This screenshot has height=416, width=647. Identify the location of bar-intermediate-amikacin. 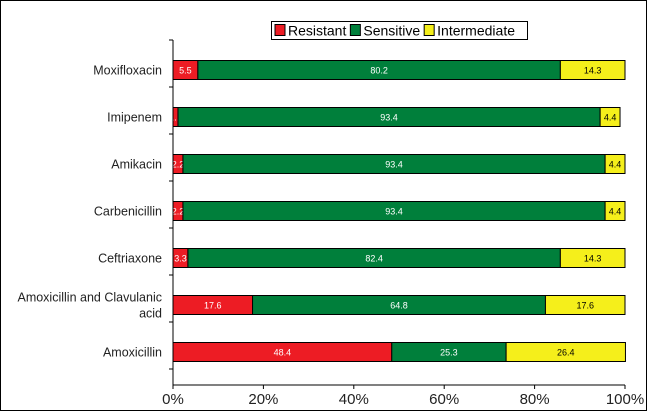
(615, 164).